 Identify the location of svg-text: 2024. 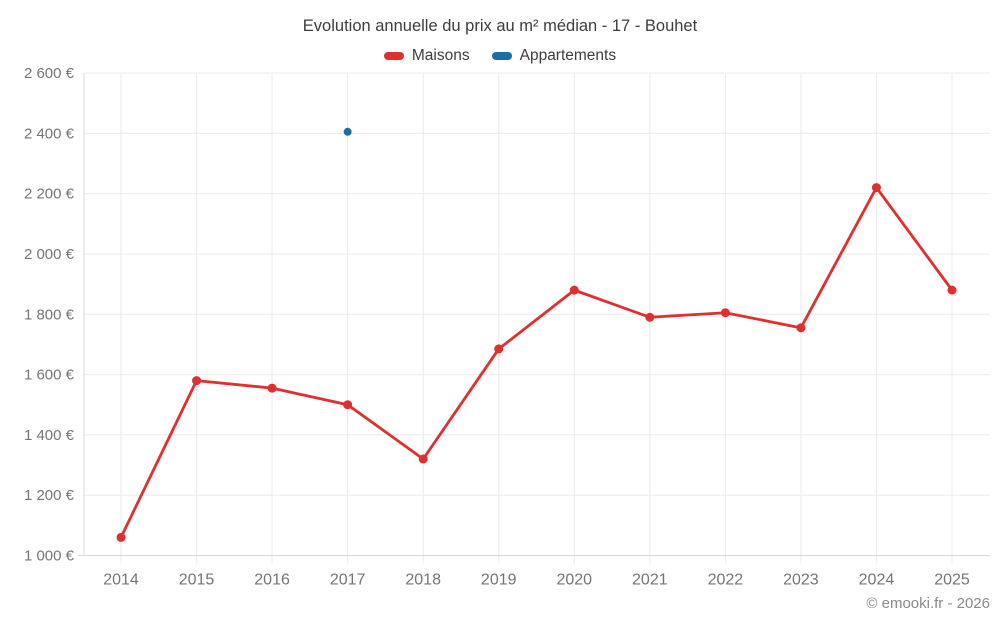
(877, 580).